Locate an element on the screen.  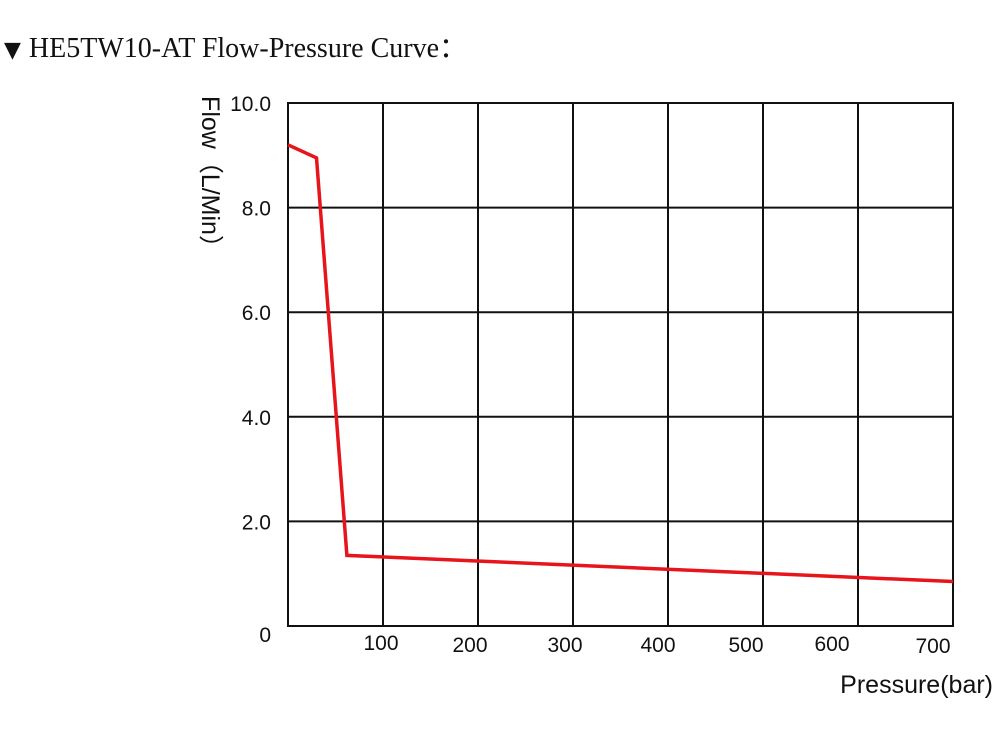
x-tick-label: 300 is located at coordinates (564, 645).